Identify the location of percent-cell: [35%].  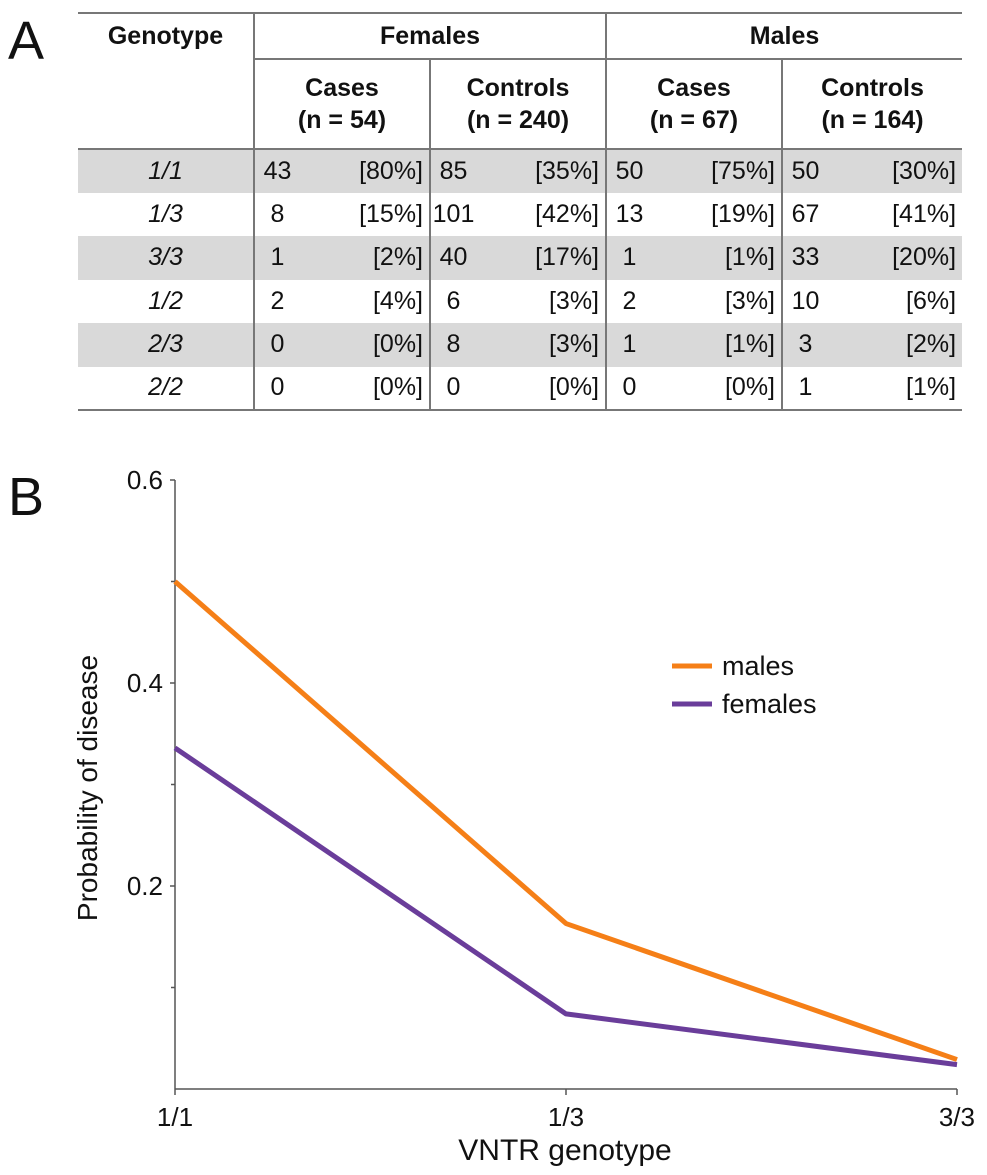
(541, 170).